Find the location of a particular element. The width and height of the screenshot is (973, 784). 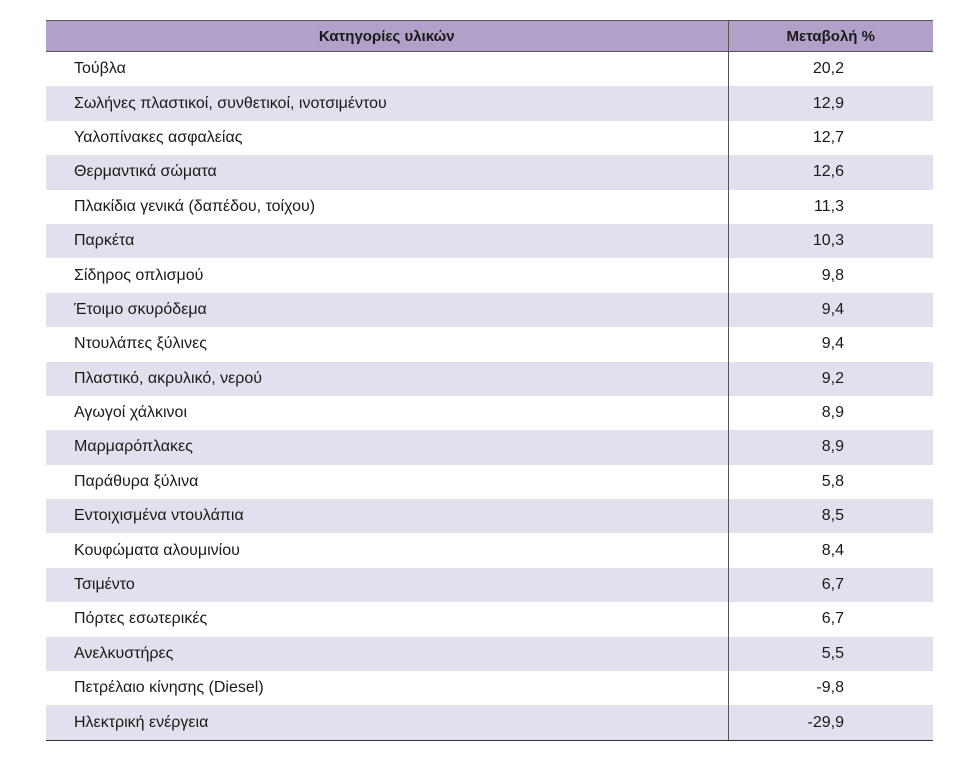

material-category-cell: Έτοιμο σκυρόδεμα is located at coordinates (387, 310).